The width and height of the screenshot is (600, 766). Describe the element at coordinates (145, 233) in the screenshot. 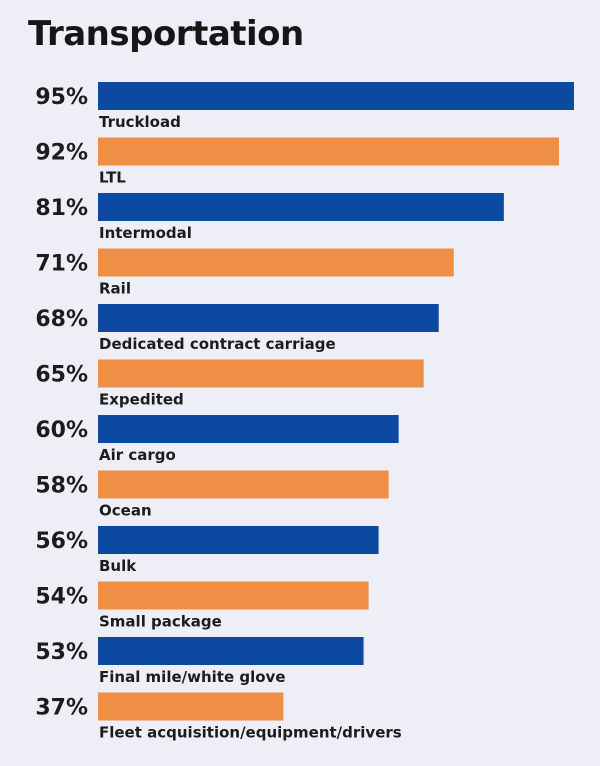

I see `category-label-2: Intermodal` at that location.